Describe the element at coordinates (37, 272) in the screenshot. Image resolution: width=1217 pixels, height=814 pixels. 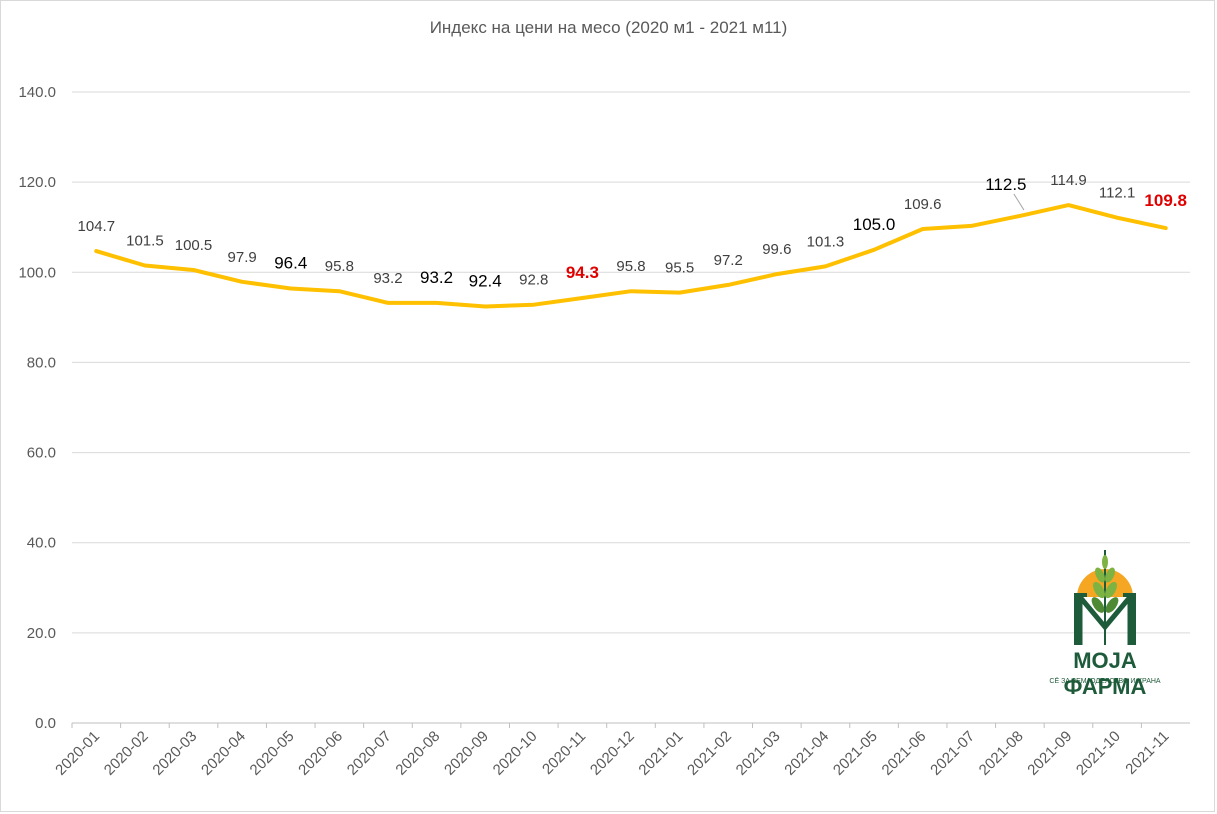
I see `y-tick-label: 100.0` at that location.